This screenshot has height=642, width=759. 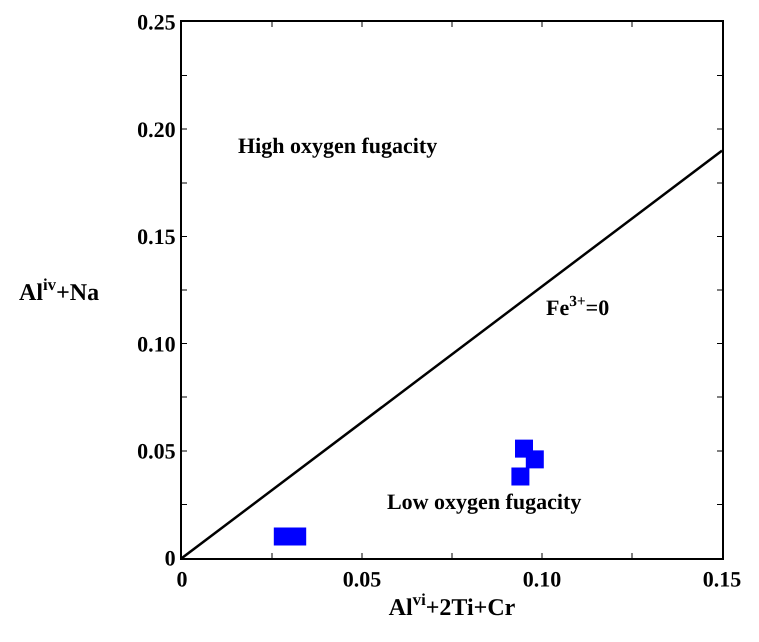 What do you see at coordinates (484, 501) in the screenshot?
I see `annotation: Low oxygen fugacity` at bounding box center [484, 501].